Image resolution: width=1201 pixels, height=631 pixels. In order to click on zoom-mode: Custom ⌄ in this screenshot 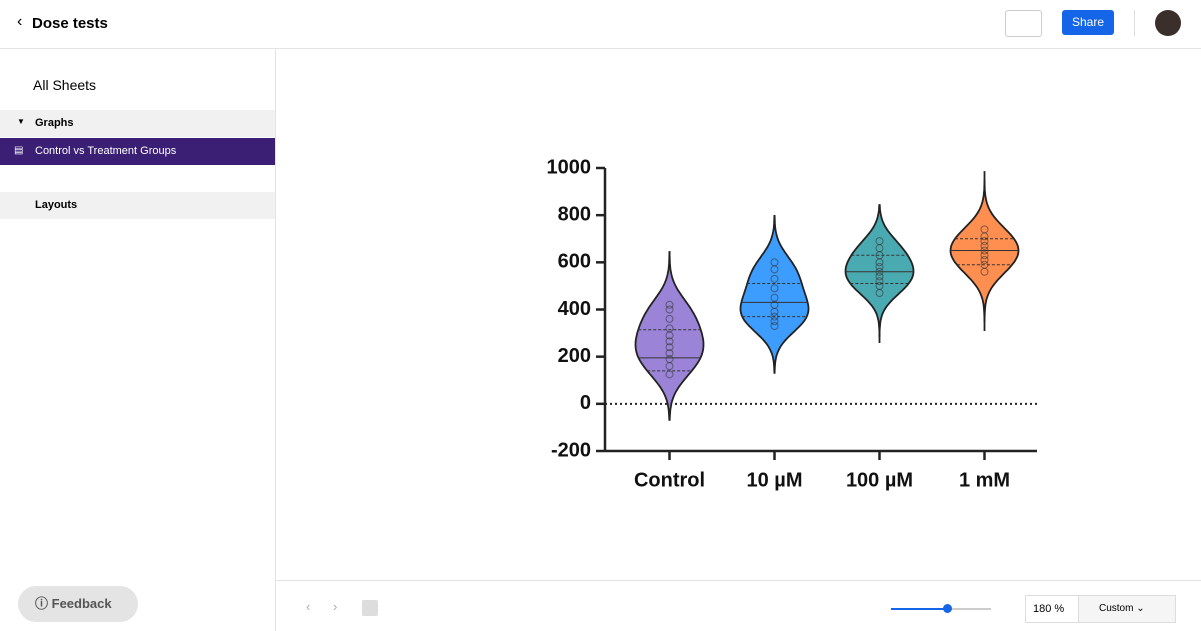, I will do `click(1127, 609)`.